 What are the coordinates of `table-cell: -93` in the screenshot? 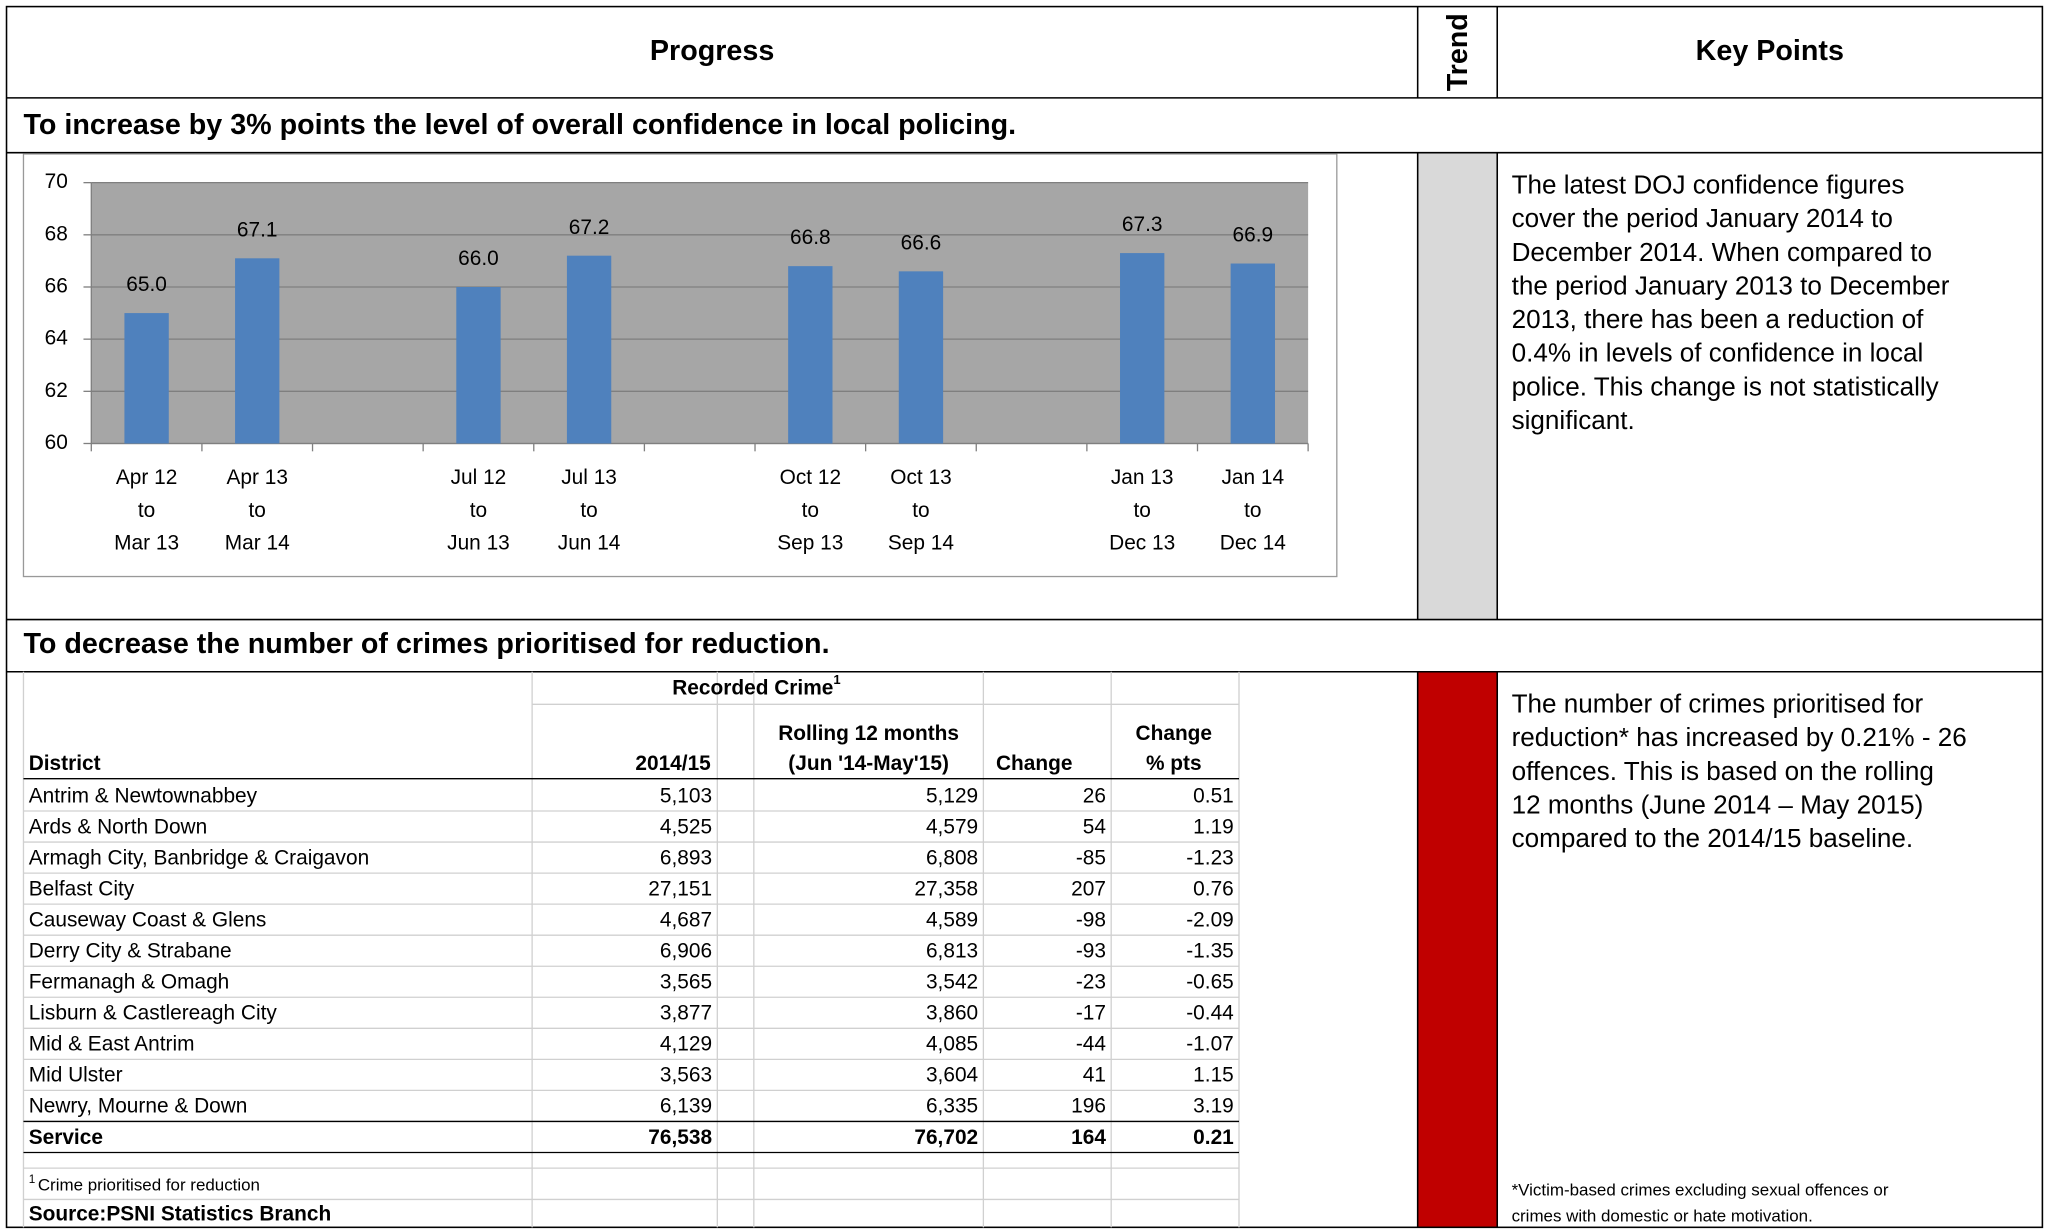 It's located at (1091, 951).